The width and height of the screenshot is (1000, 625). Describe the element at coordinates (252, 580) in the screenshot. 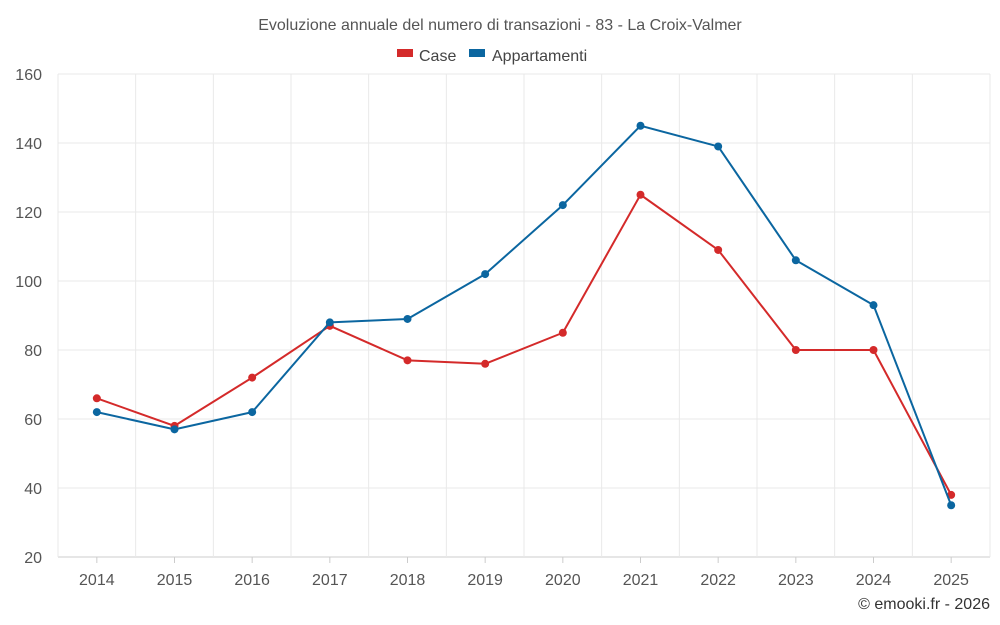

I see `x-tick-label: 2016` at that location.